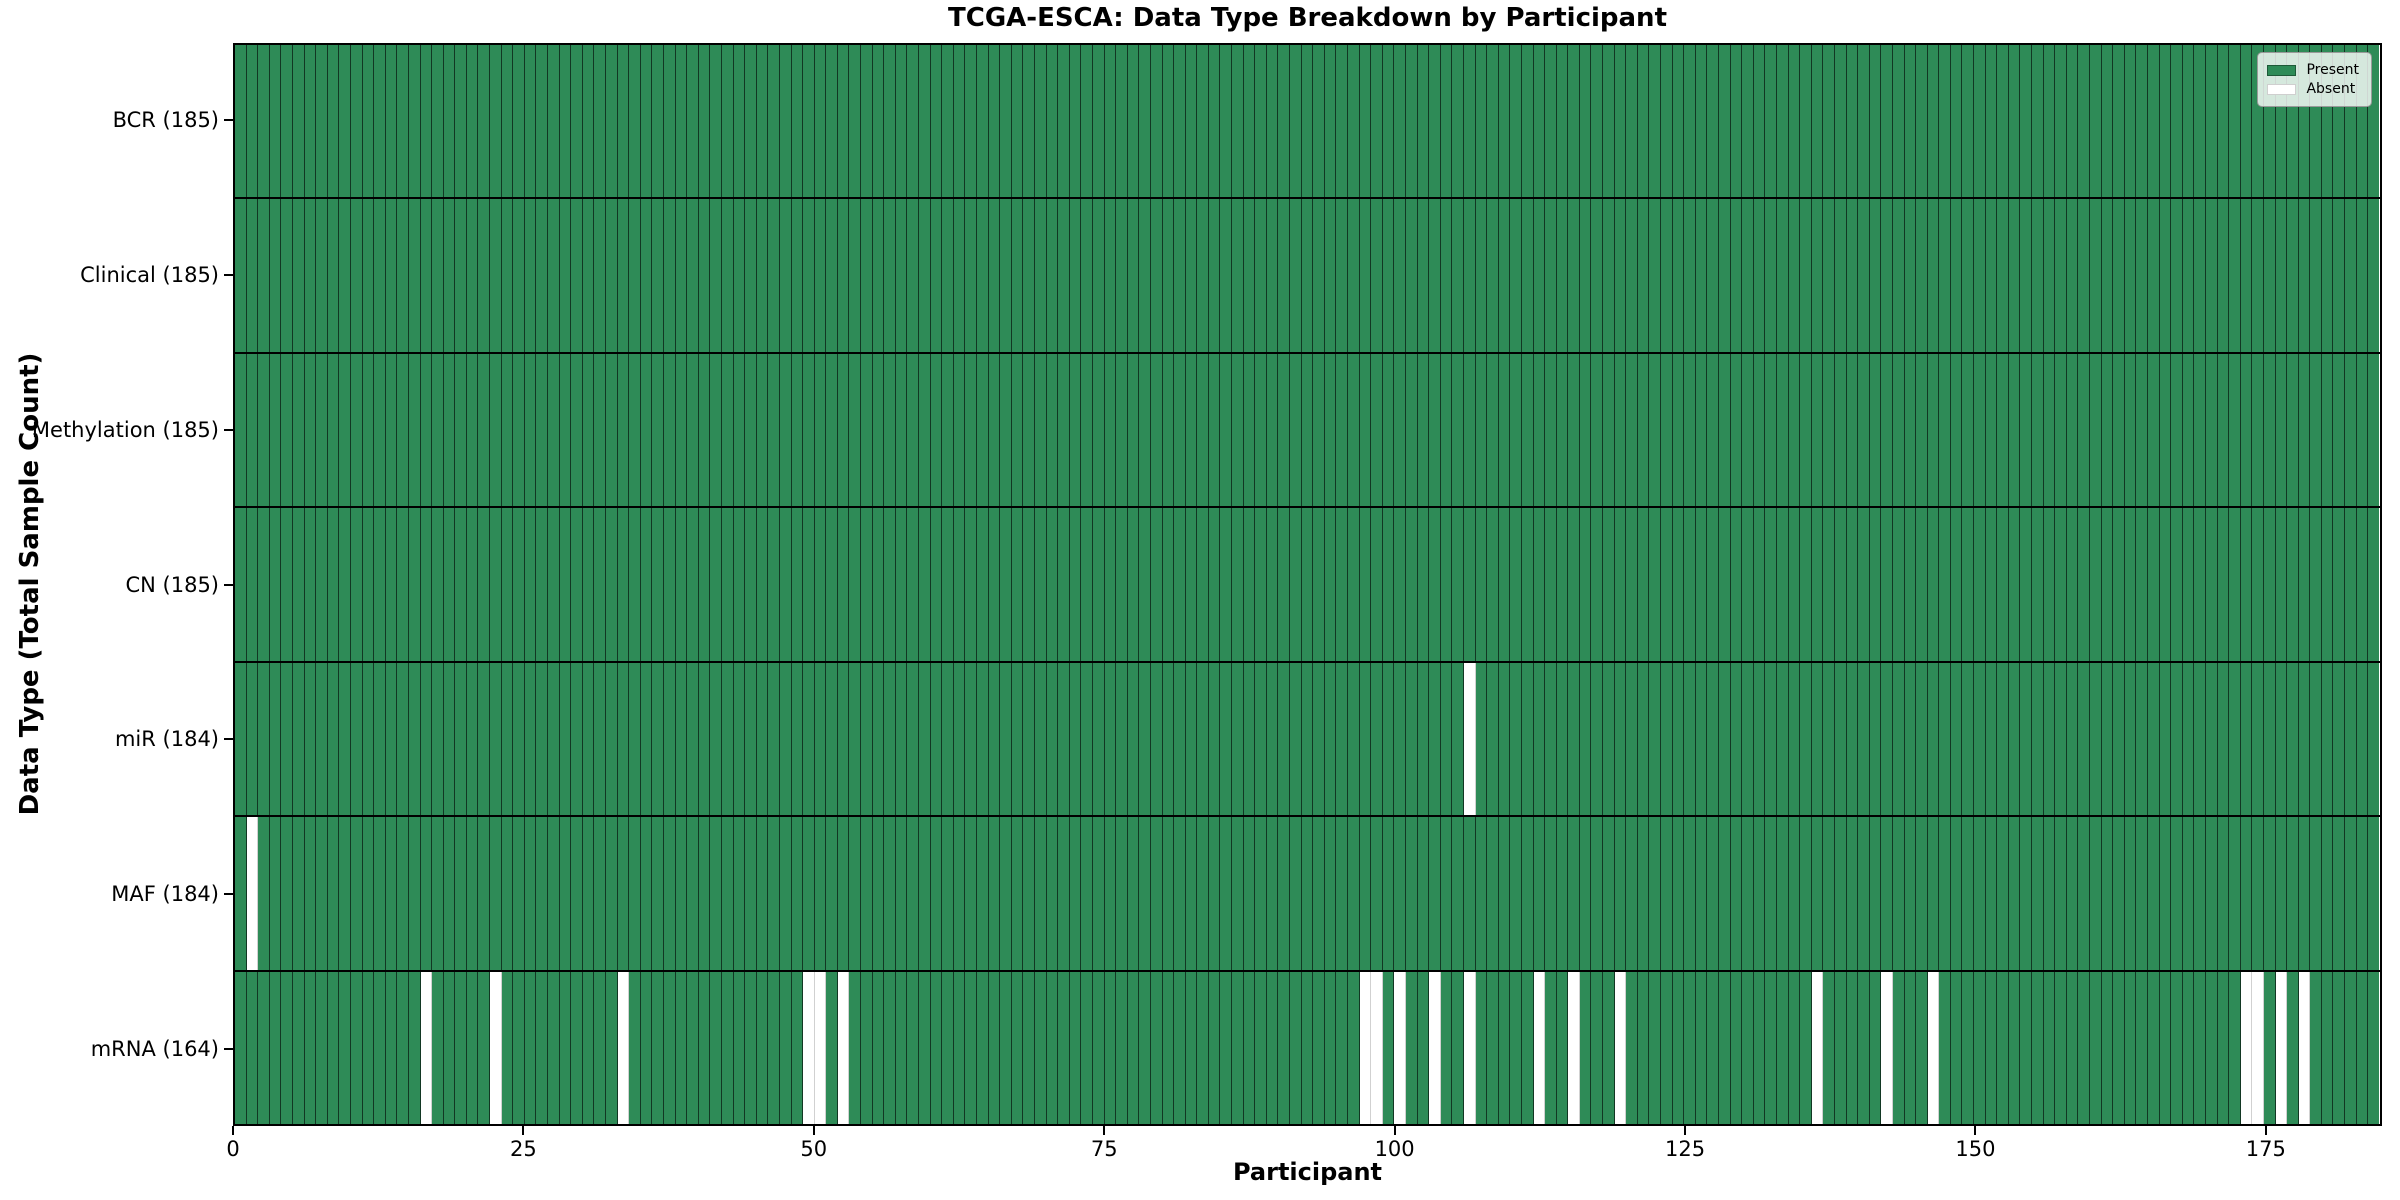  Describe the element at coordinates (228, 584) in the screenshot. I see `y-tick-mark` at that location.